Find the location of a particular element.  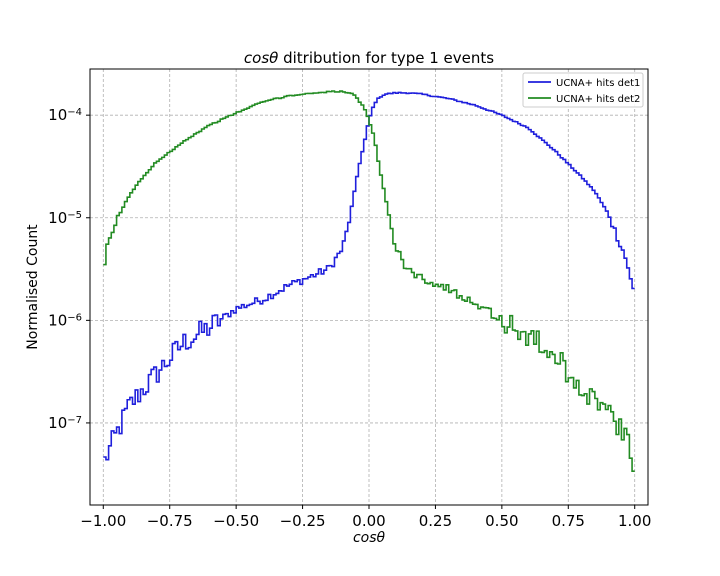

x-tick-label: −0.75 is located at coordinates (170, 521).